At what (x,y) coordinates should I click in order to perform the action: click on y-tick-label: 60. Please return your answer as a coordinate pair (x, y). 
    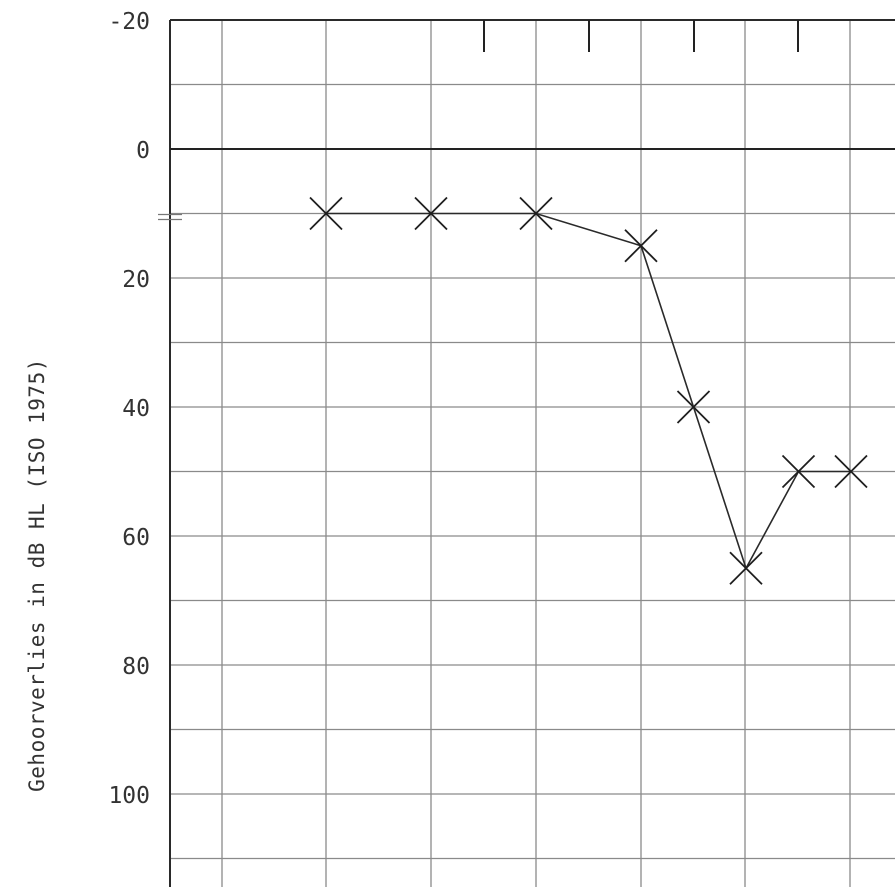
    Looking at the image, I should click on (136, 538).